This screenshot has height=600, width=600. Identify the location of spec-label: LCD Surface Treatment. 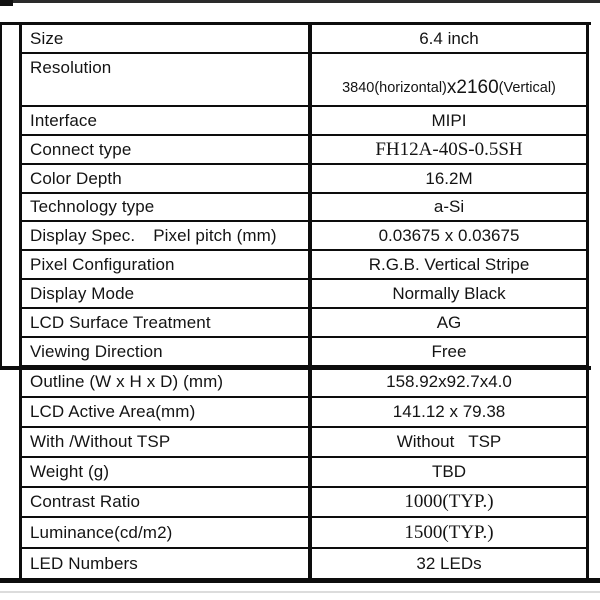
(167, 322).